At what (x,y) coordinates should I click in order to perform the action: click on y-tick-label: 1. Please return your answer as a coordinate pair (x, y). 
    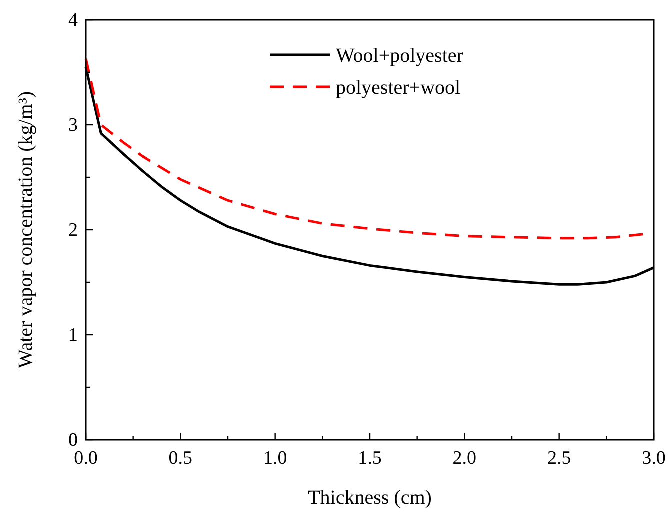
    Looking at the image, I should click on (73, 335).